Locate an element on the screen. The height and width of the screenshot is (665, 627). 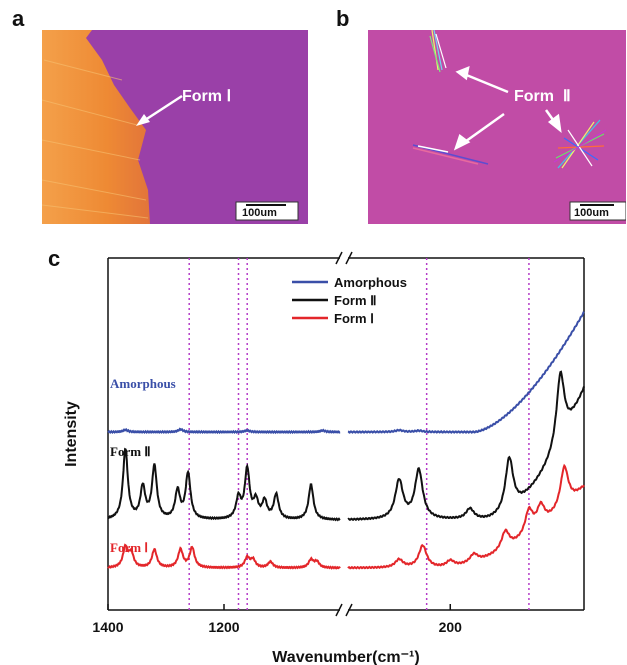
scale-bar-b-box is located at coordinates (597, 211).